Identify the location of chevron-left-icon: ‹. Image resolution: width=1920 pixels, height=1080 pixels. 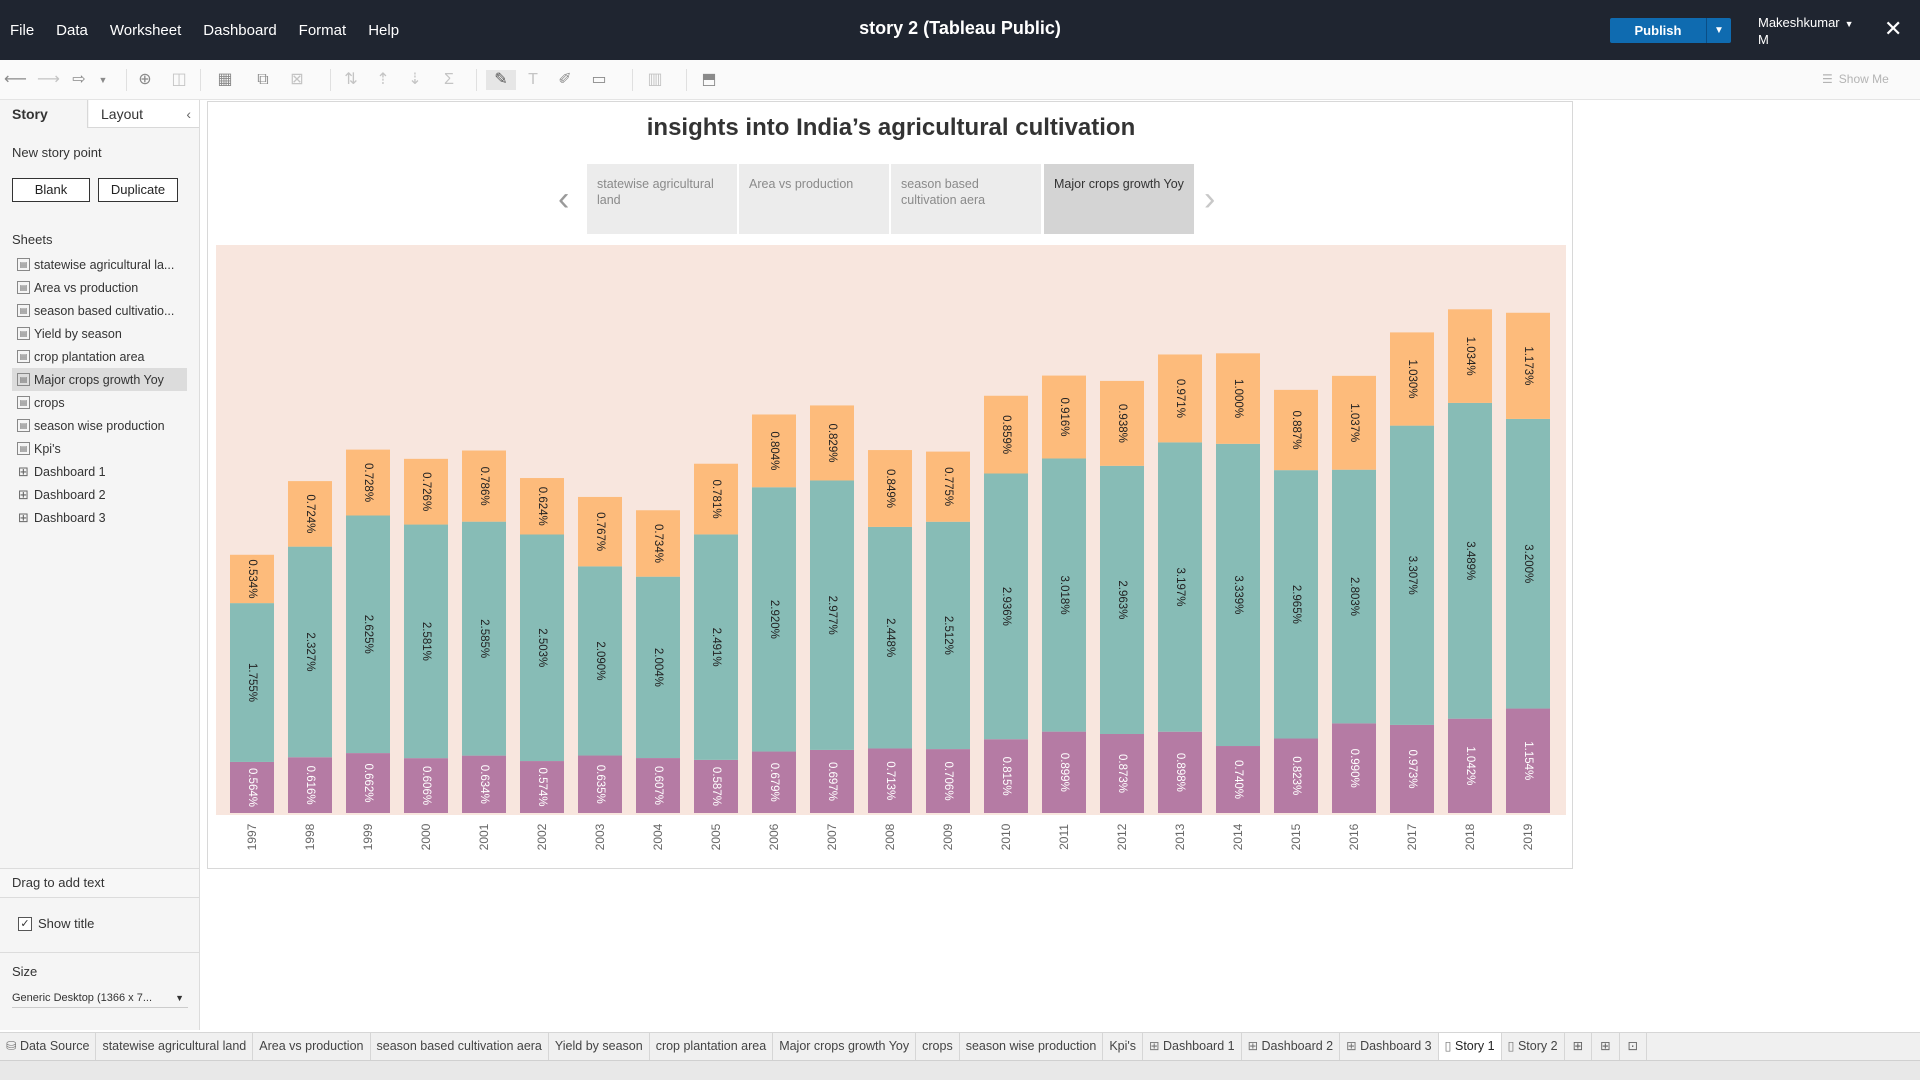
(564, 199).